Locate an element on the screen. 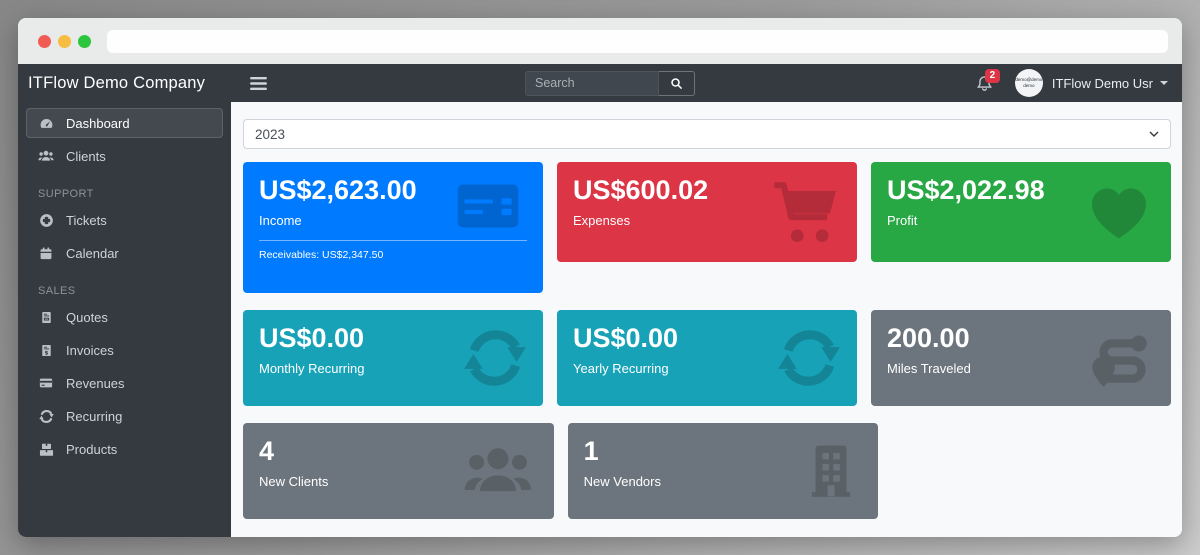  life-ring-icon is located at coordinates (46, 220).